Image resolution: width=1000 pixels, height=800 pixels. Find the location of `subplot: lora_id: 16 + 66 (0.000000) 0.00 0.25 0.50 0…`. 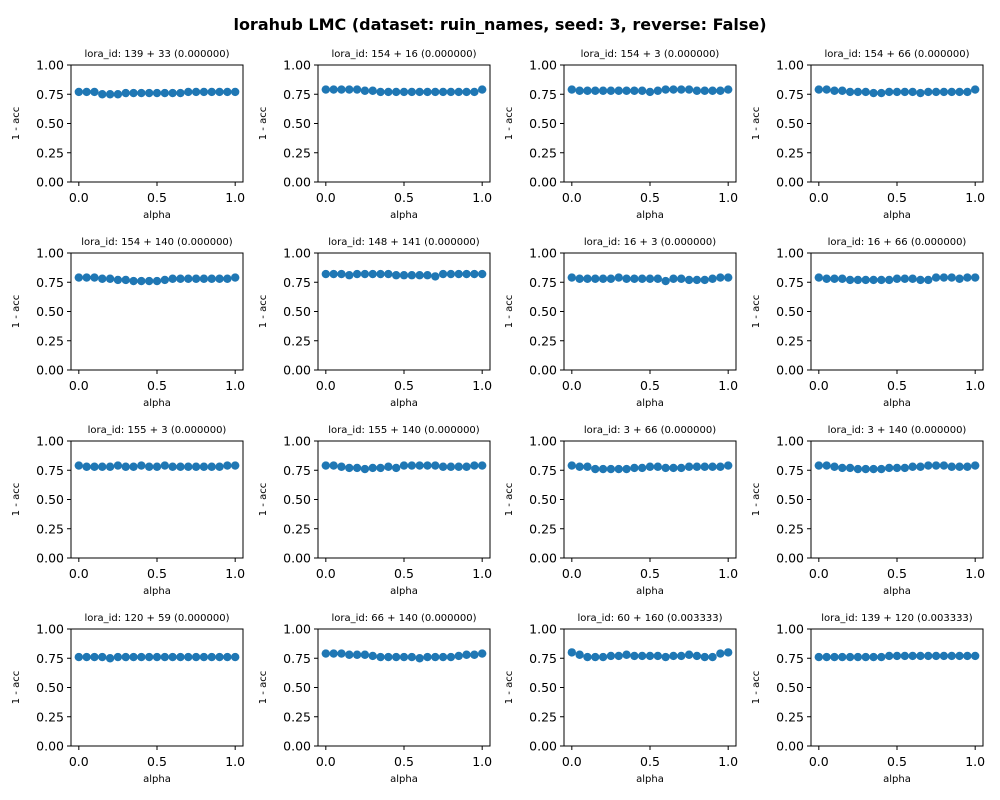

subplot: lora_id: 16 + 66 (0.000000) 0.00 0.25 0.50 0… is located at coordinates (868, 323).